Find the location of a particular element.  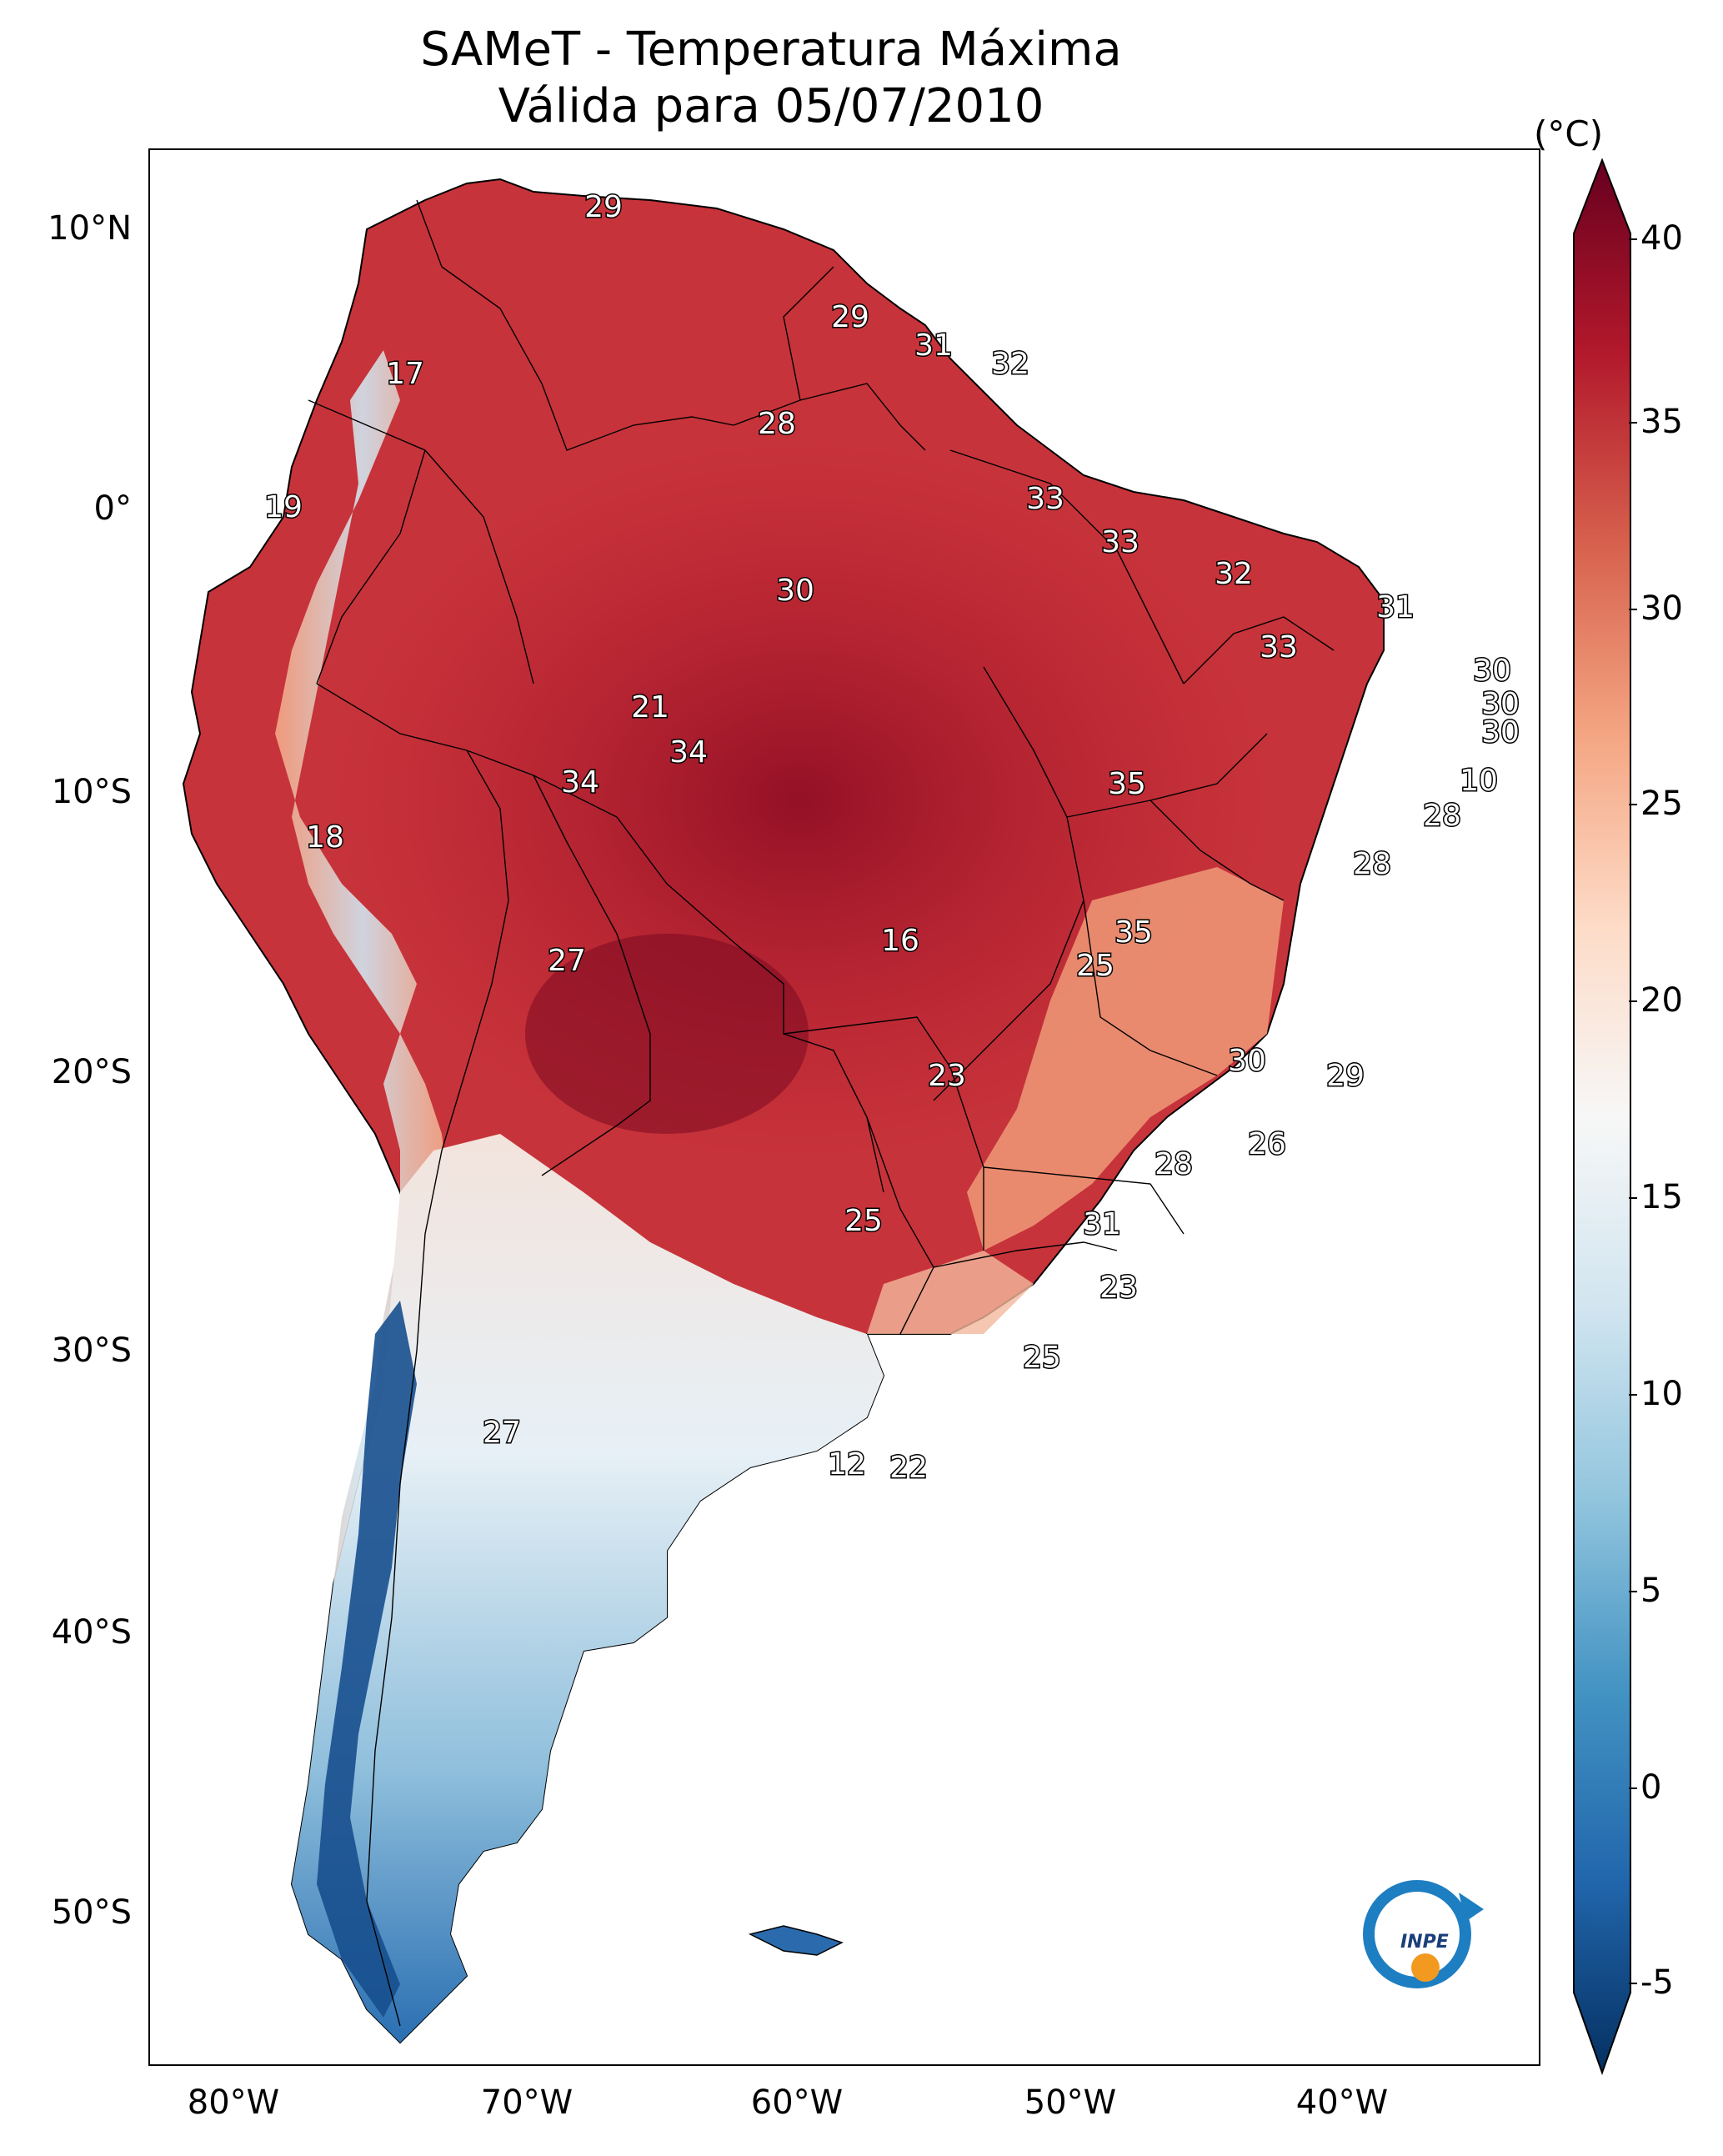

colorbar-tick-25: 25 is located at coordinates (1656, 804).